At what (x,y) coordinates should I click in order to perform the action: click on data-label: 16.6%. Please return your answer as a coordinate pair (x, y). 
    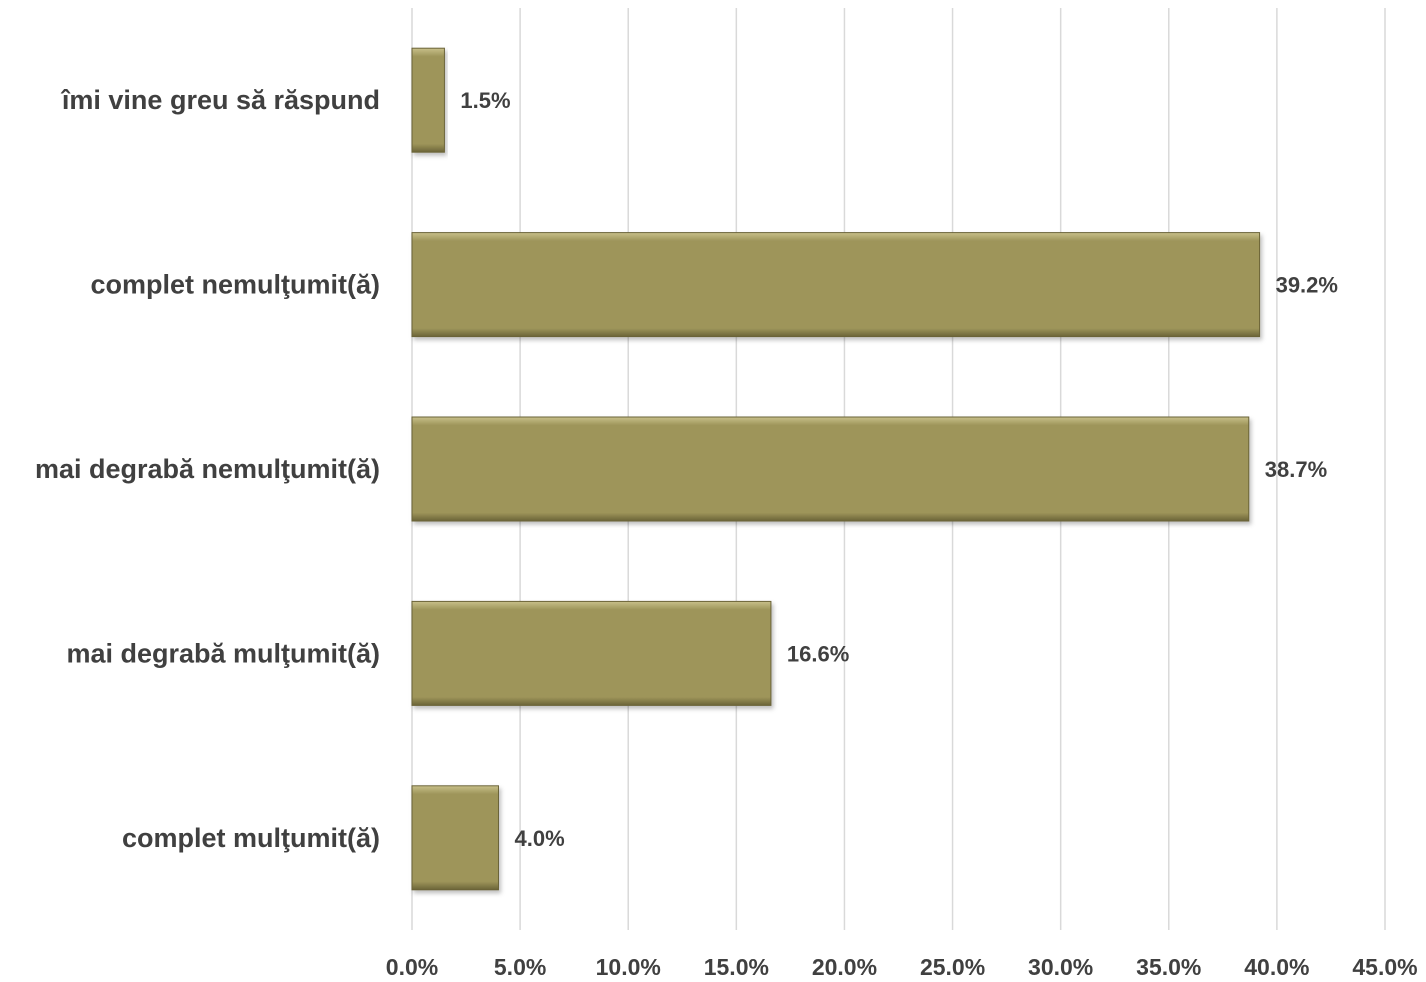
    Looking at the image, I should click on (818, 653).